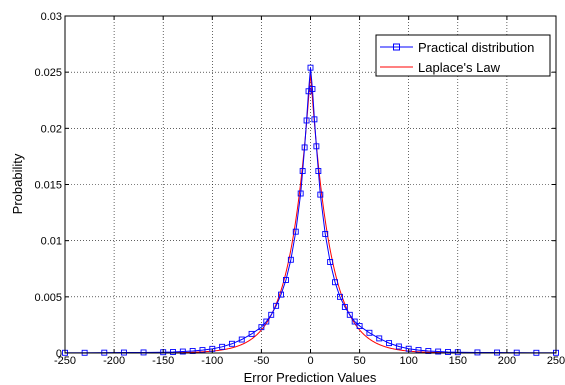 Image resolution: width=565 pixels, height=385 pixels. Describe the element at coordinates (114, 361) in the screenshot. I see `x-tick-label: -200` at that location.